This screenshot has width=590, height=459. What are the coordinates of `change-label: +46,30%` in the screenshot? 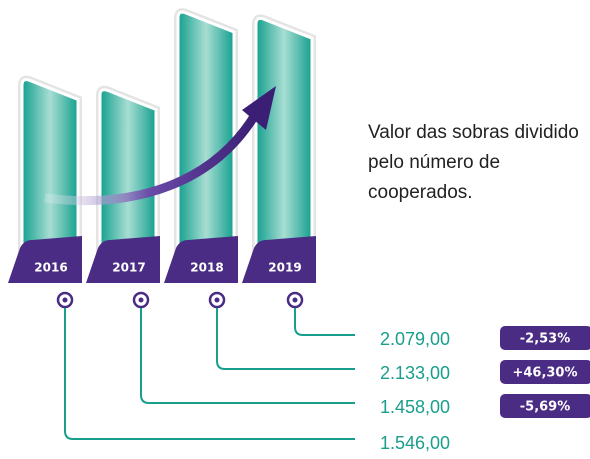 It's located at (544, 373).